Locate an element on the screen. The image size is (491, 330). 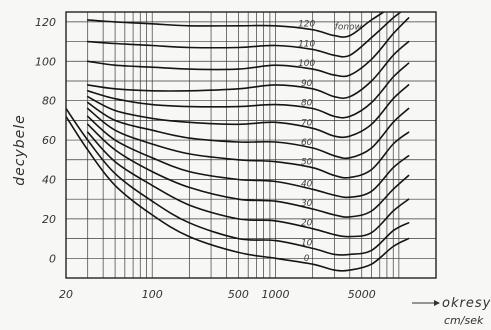
x-tick-label: 20 is located at coordinates (66, 294).